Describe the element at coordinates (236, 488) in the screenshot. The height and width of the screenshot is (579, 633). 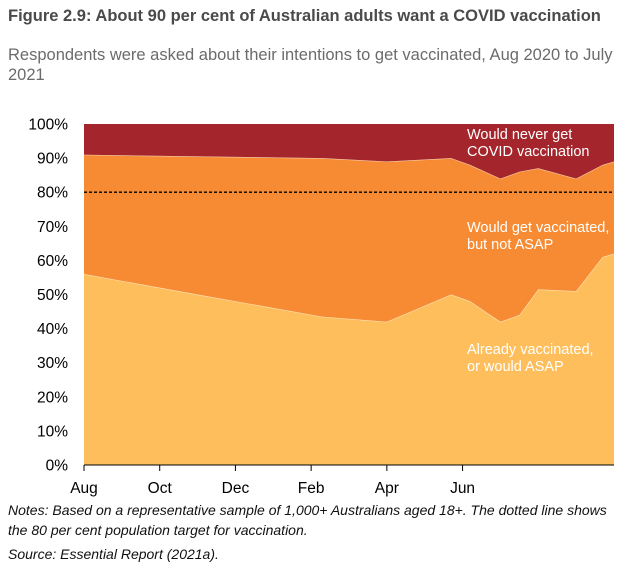
I see `x-tick-label: Dec` at that location.